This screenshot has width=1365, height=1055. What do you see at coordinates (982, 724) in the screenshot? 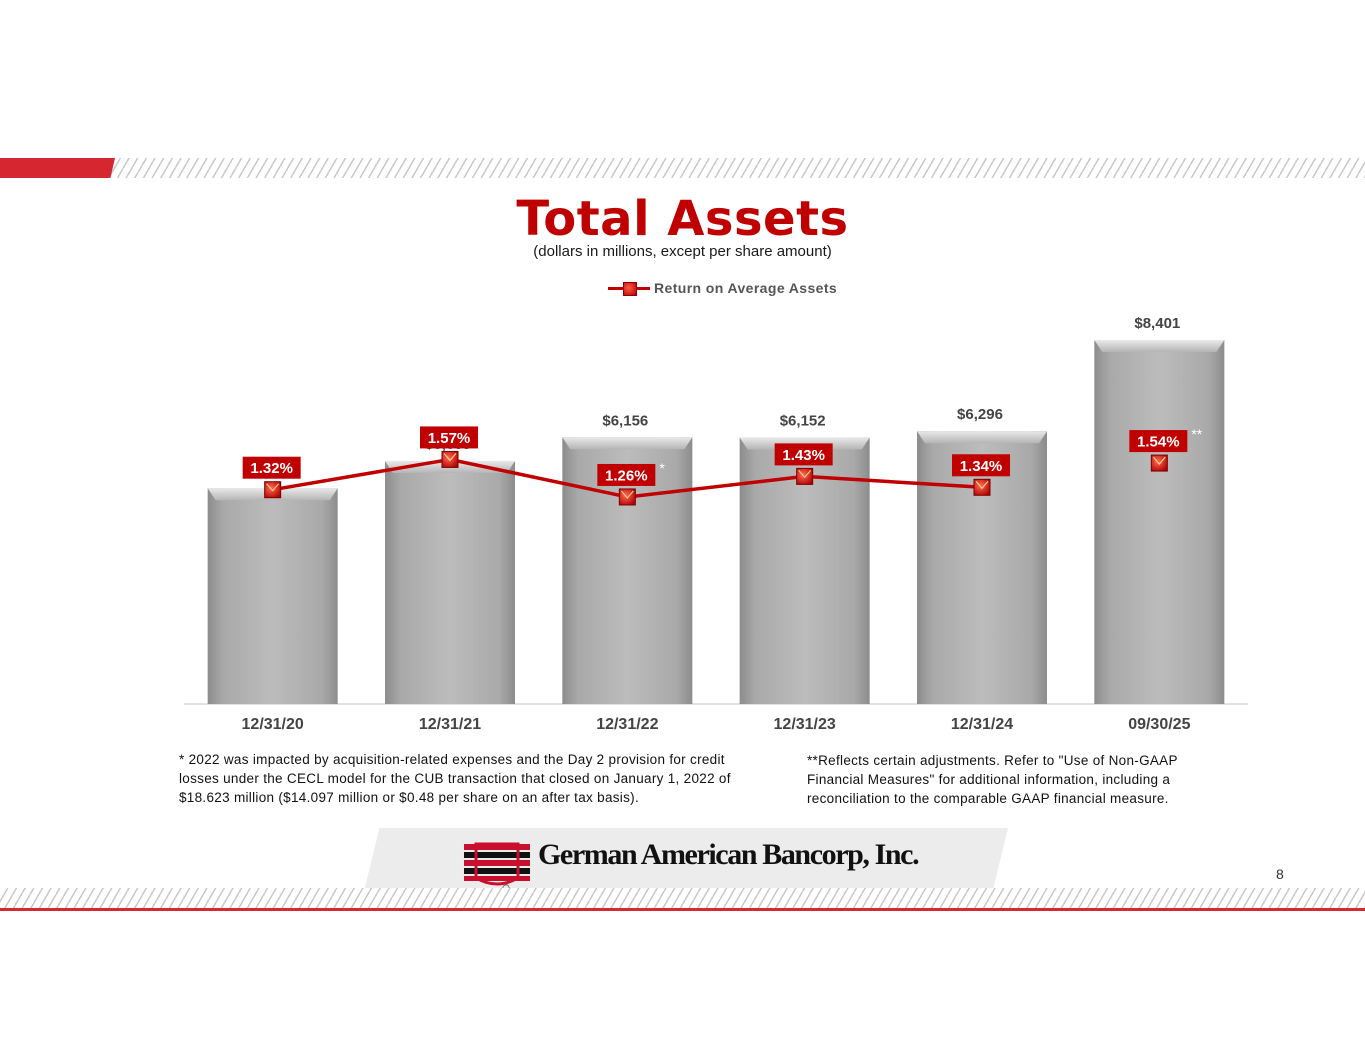
I see `x-tick-label: 12/31/24` at bounding box center [982, 724].